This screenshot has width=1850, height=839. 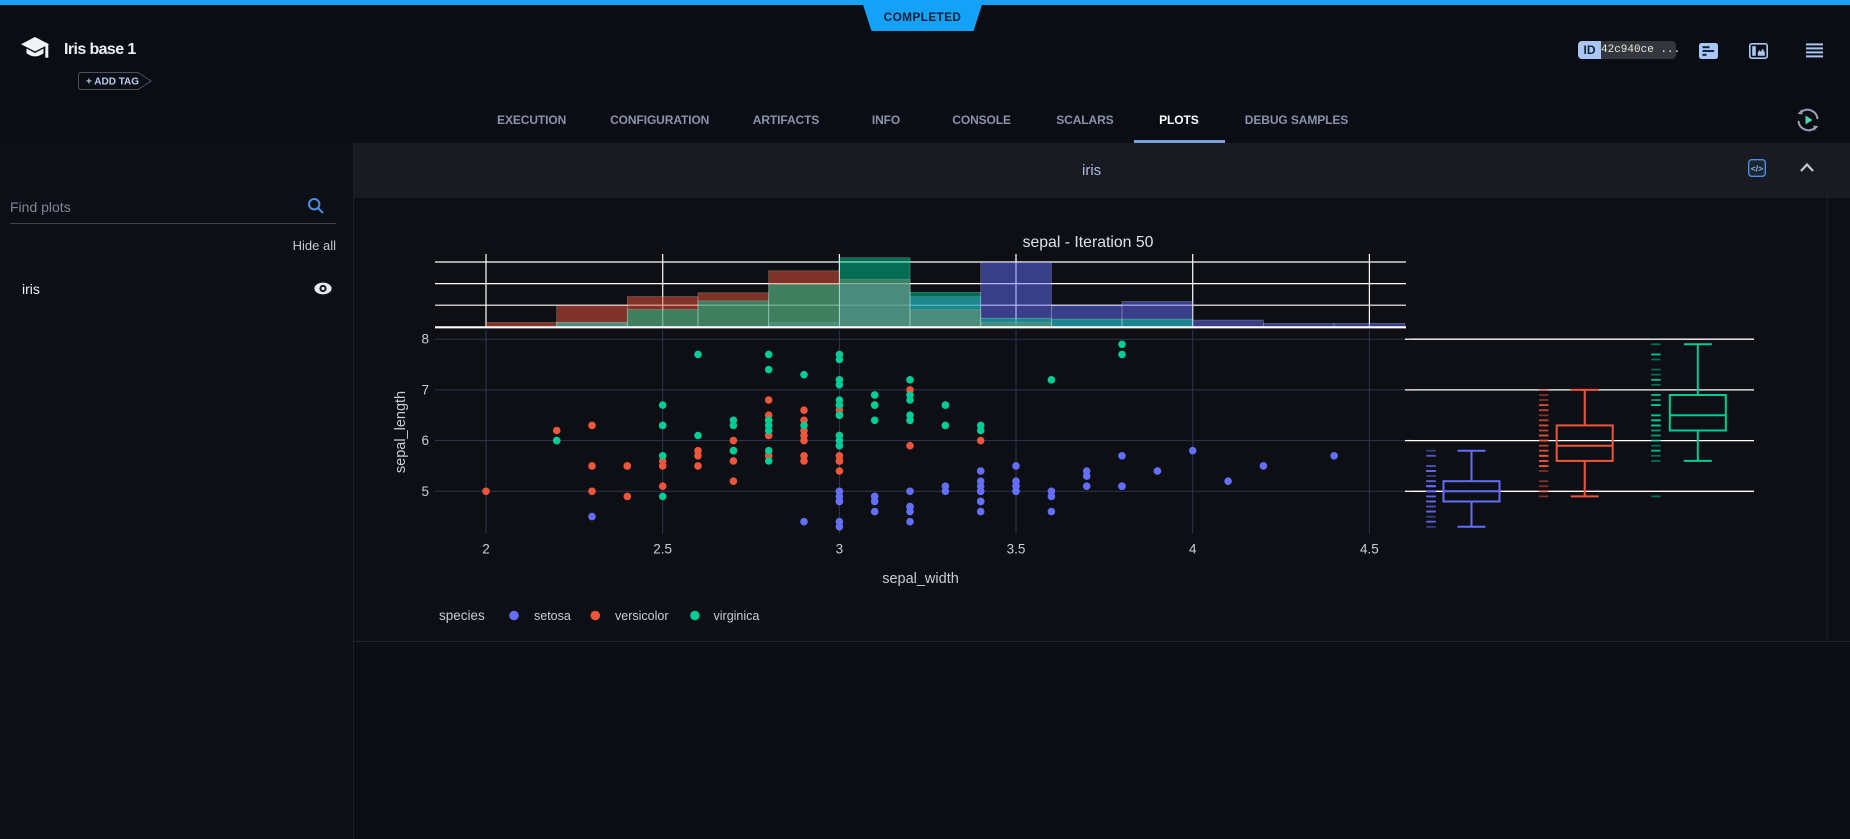 What do you see at coordinates (923, 17) in the screenshot?
I see `svg-text: COMPLETED` at bounding box center [923, 17].